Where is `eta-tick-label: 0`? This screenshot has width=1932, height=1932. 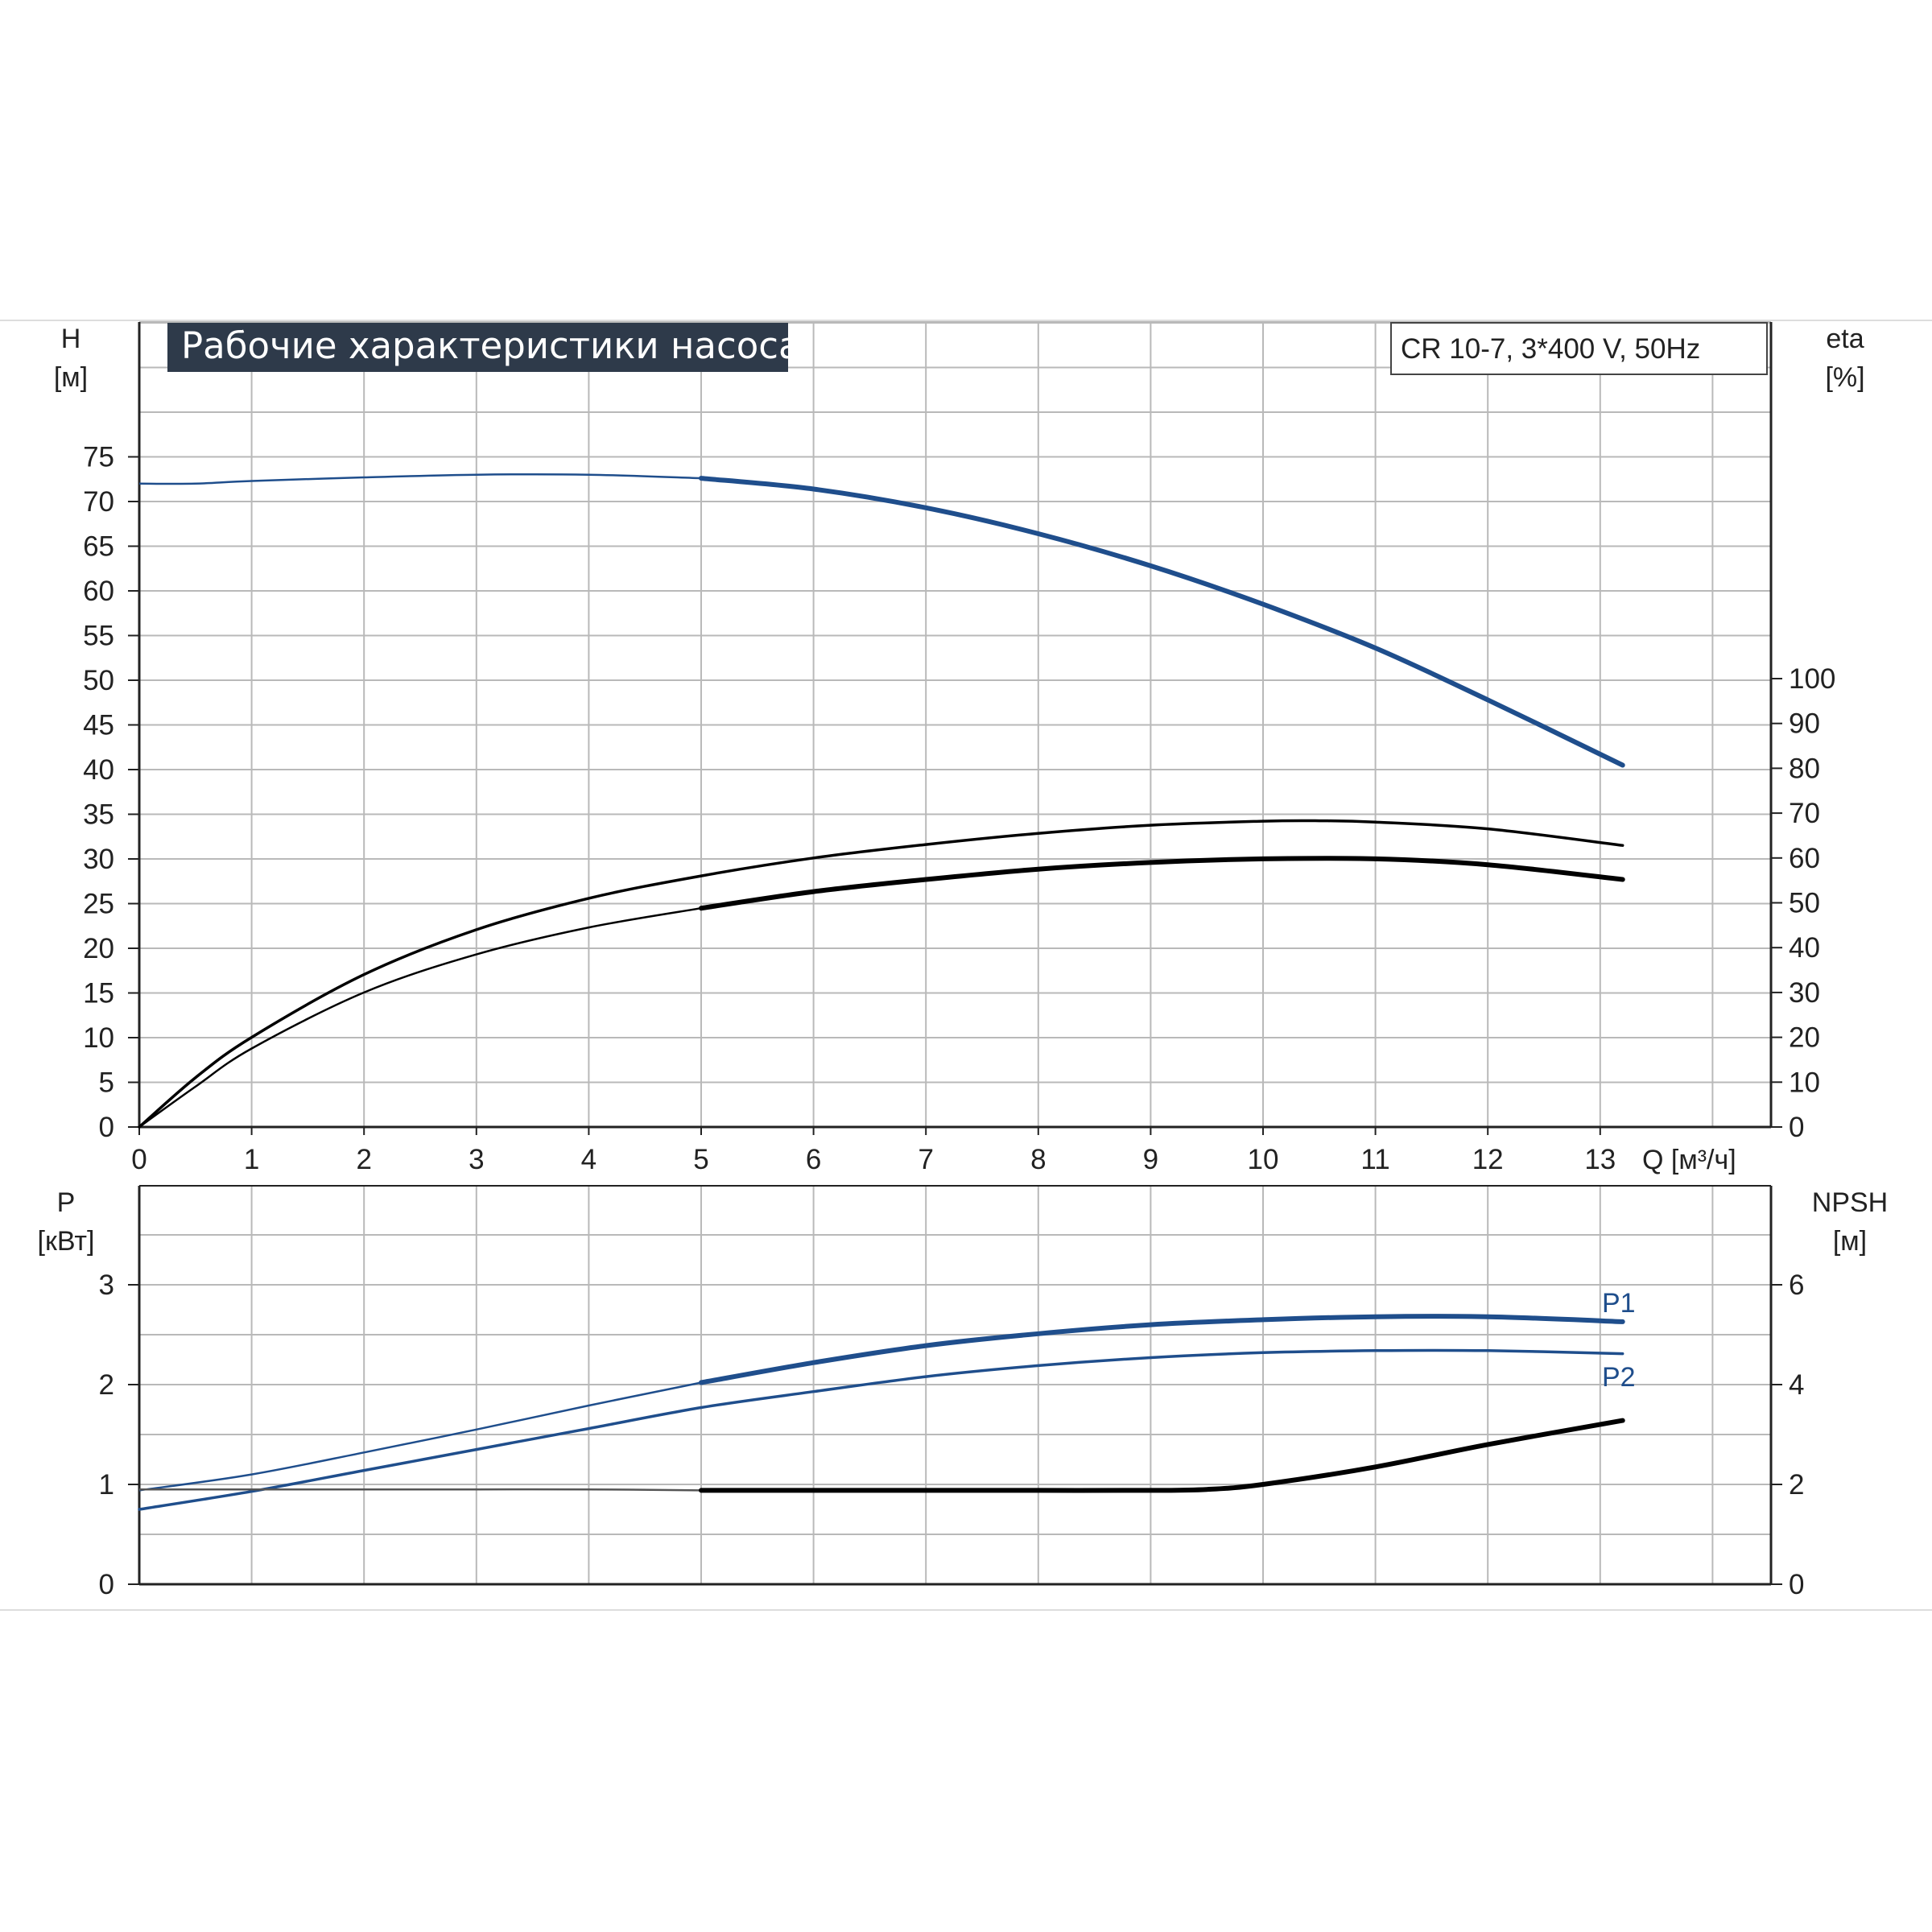 eta-tick-label: 0 is located at coordinates (1796, 1127).